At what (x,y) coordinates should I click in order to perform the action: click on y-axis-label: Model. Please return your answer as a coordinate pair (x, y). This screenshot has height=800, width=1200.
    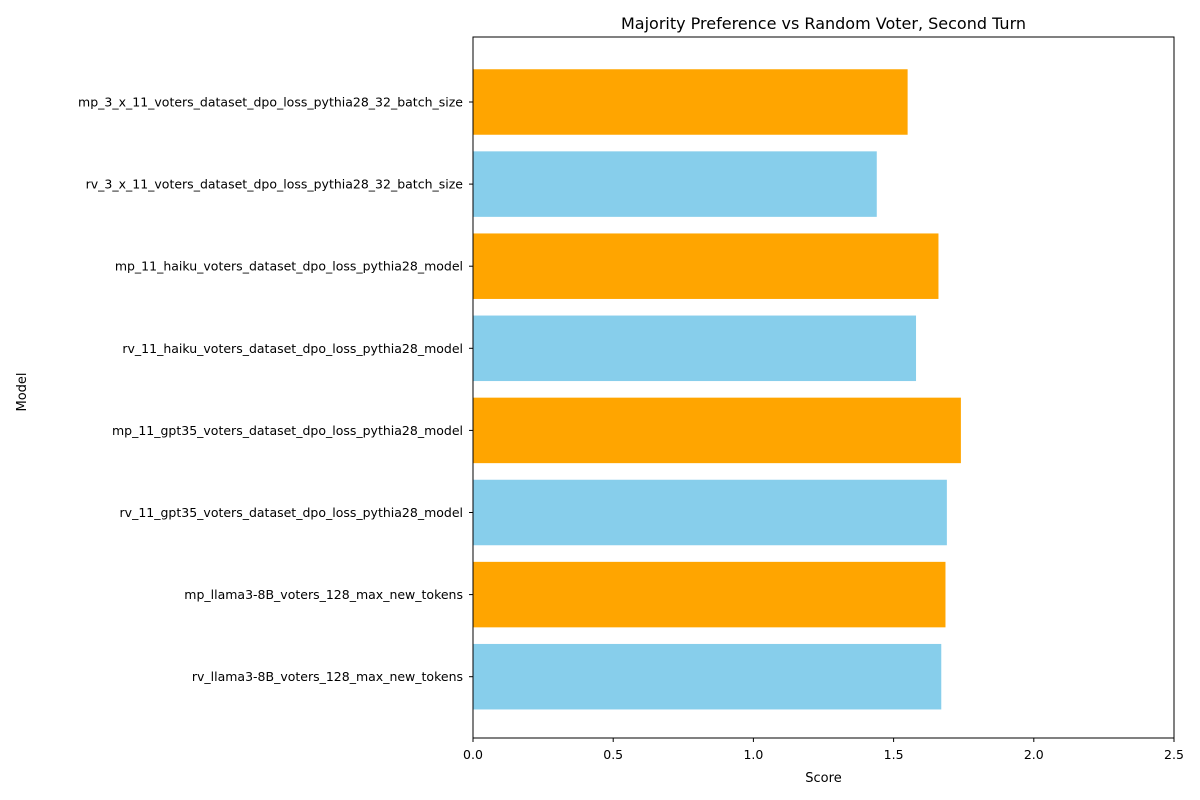
    Looking at the image, I should click on (22, 391).